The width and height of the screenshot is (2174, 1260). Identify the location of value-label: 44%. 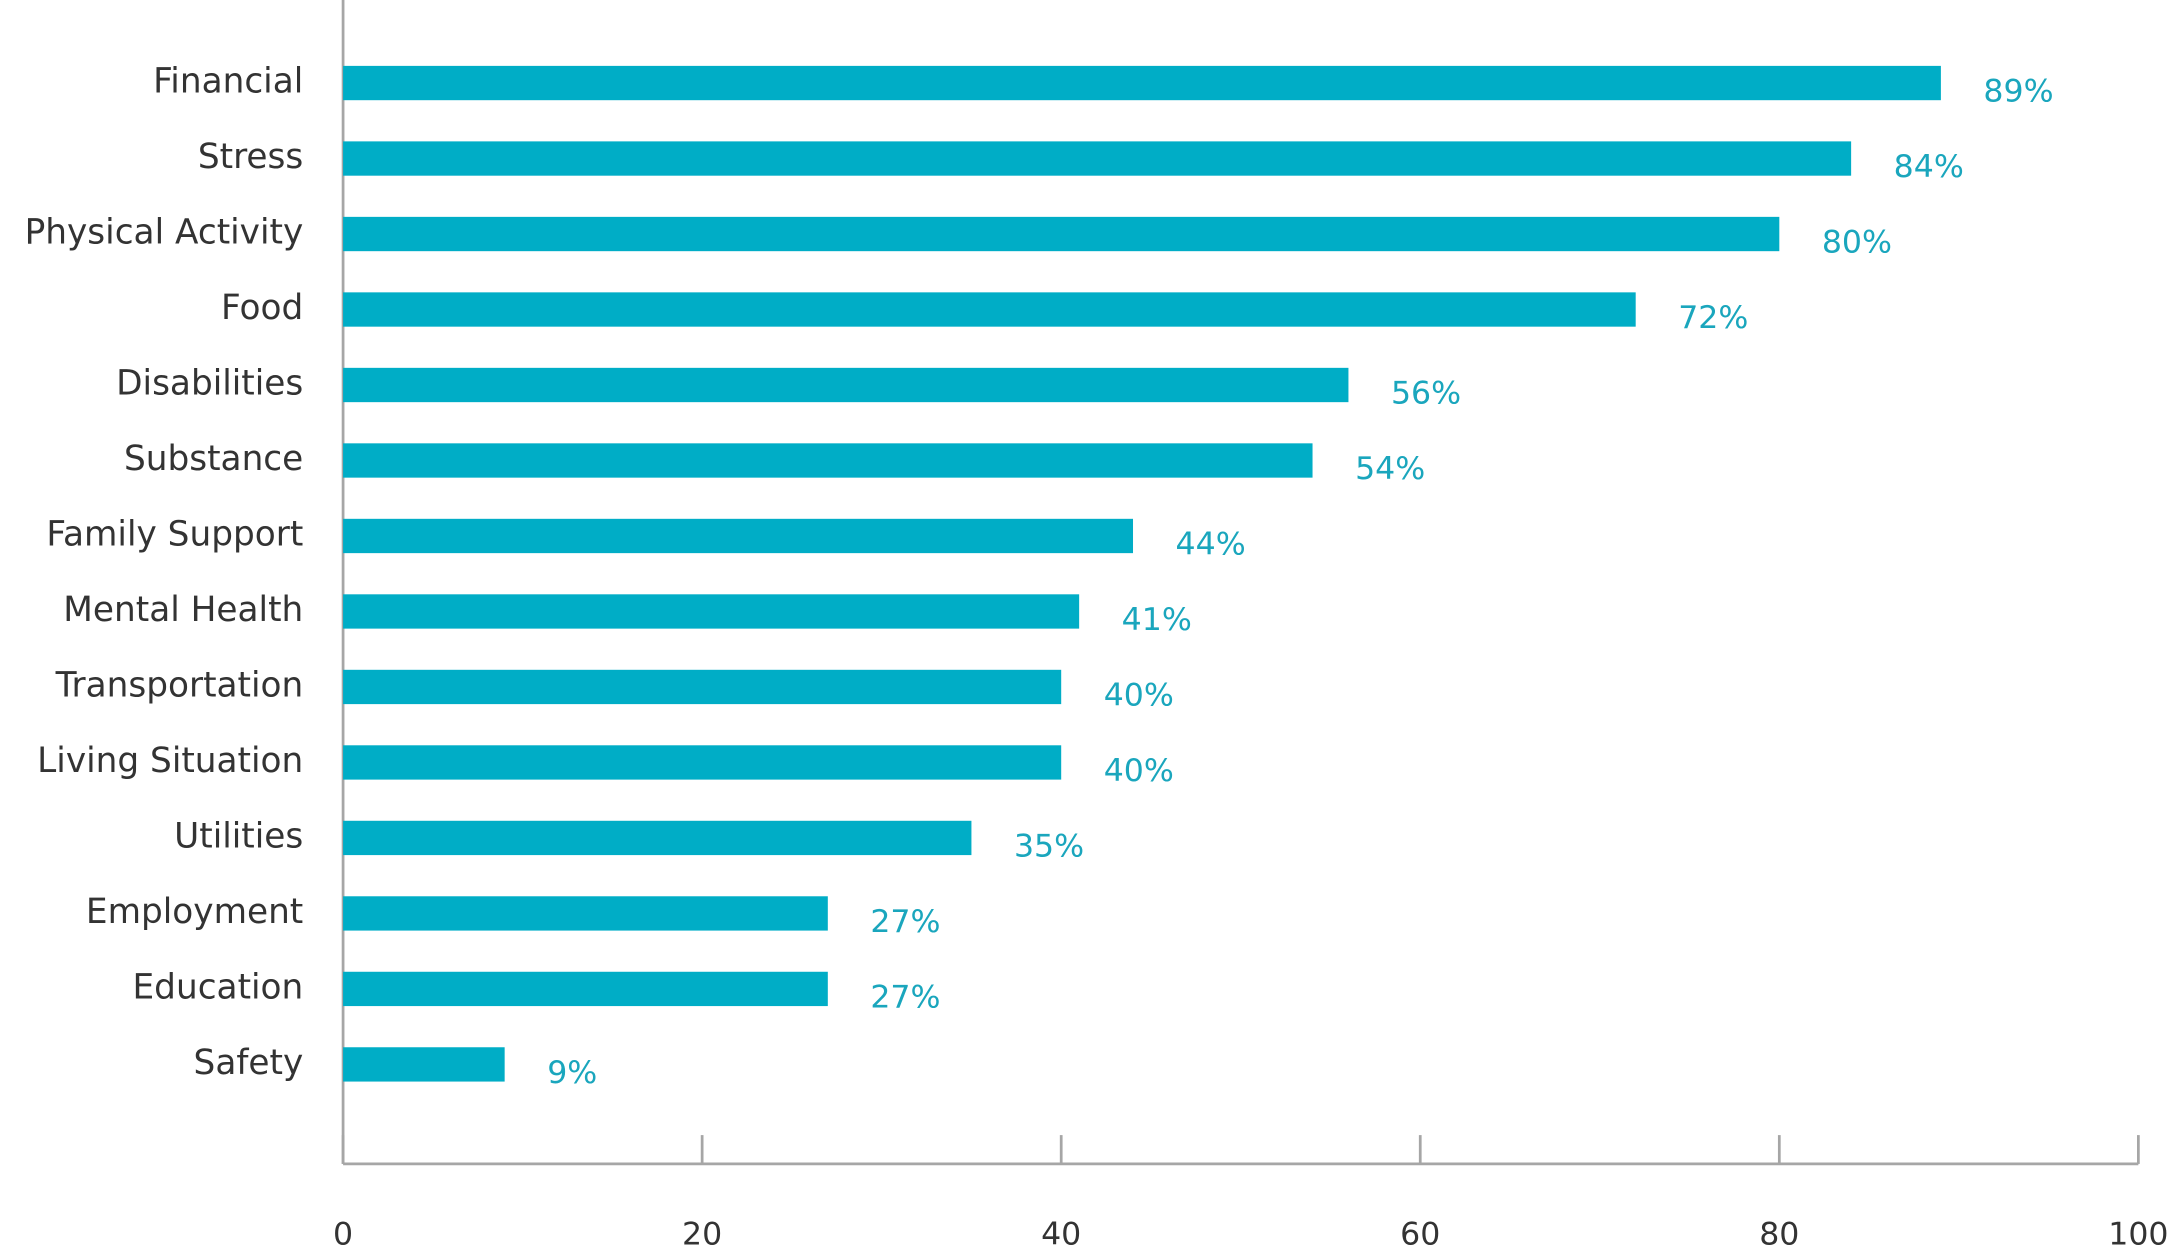
(1211, 545).